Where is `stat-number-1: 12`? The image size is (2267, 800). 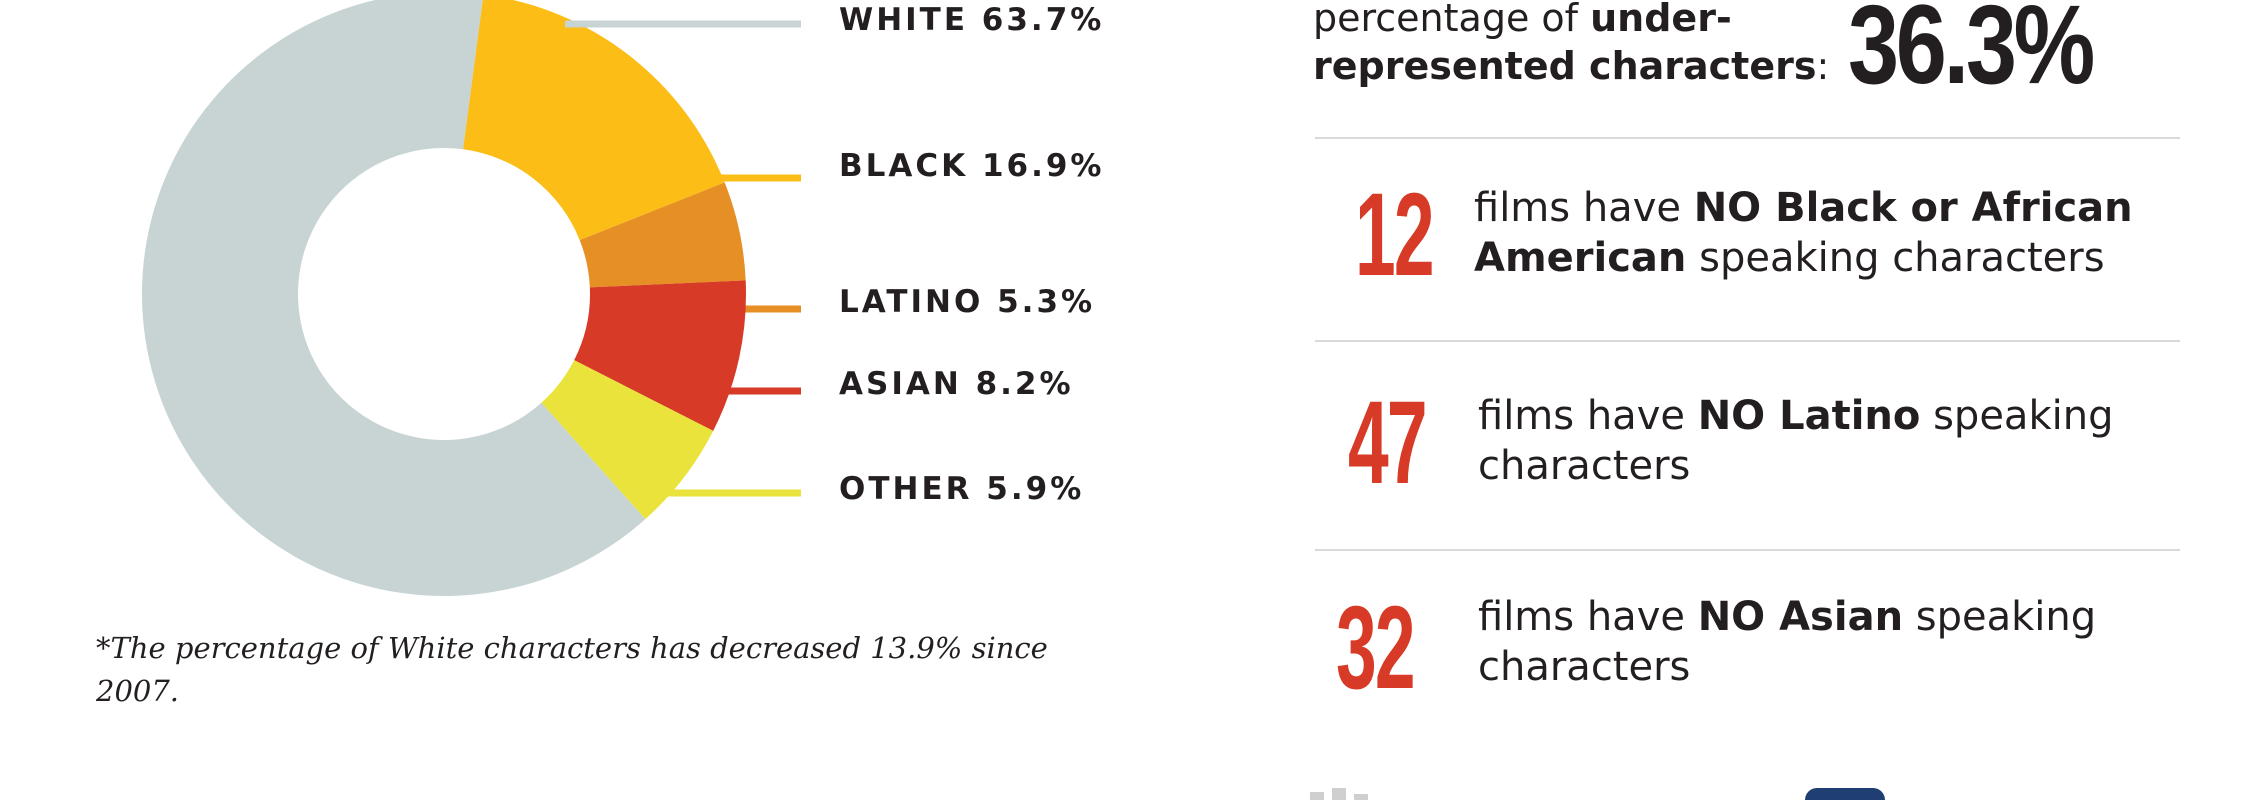
stat-number-1: 12 is located at coordinates (1395, 235).